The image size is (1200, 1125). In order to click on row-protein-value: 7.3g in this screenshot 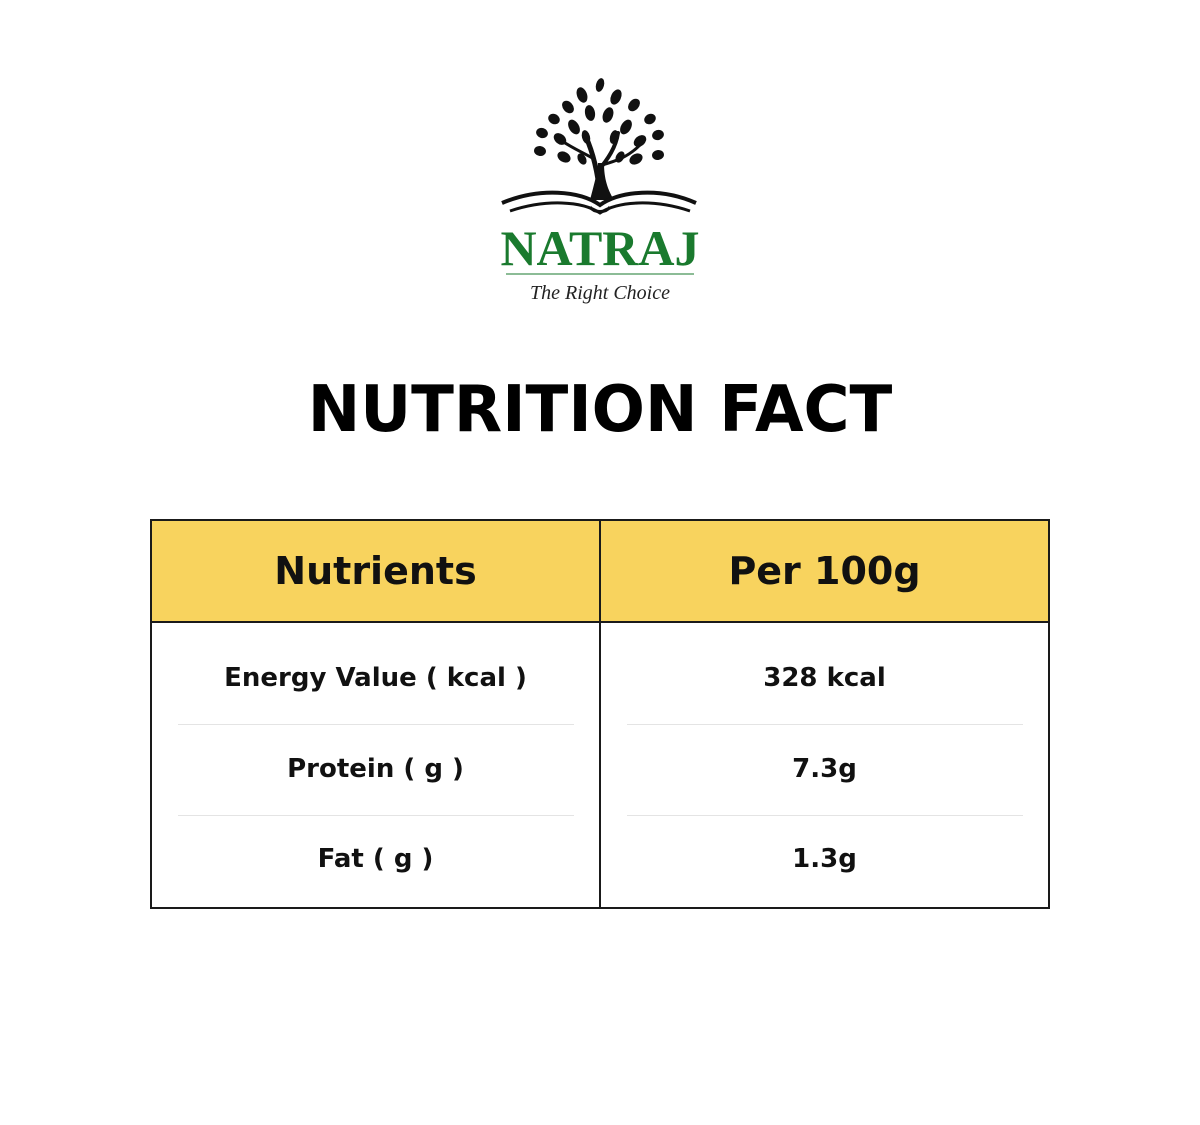, I will do `click(824, 769)`.